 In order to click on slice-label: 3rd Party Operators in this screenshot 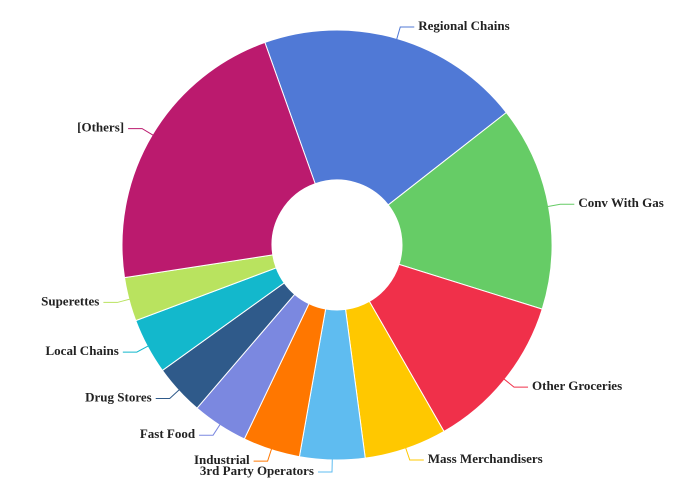, I will do `click(257, 470)`.